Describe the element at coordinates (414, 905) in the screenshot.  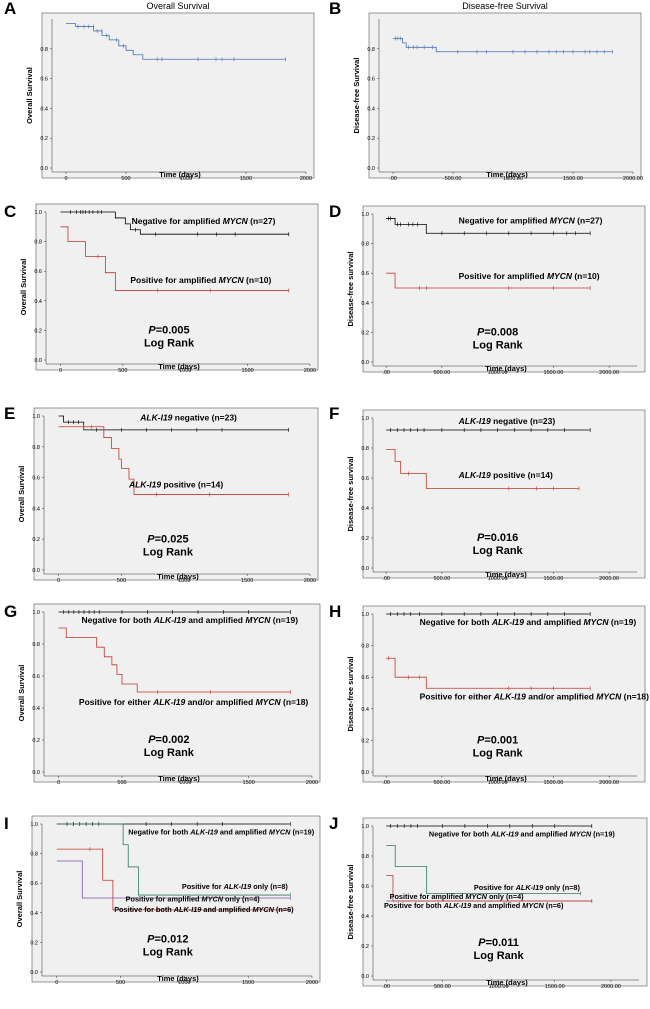
I see `series-label-text: Positive for both` at that location.